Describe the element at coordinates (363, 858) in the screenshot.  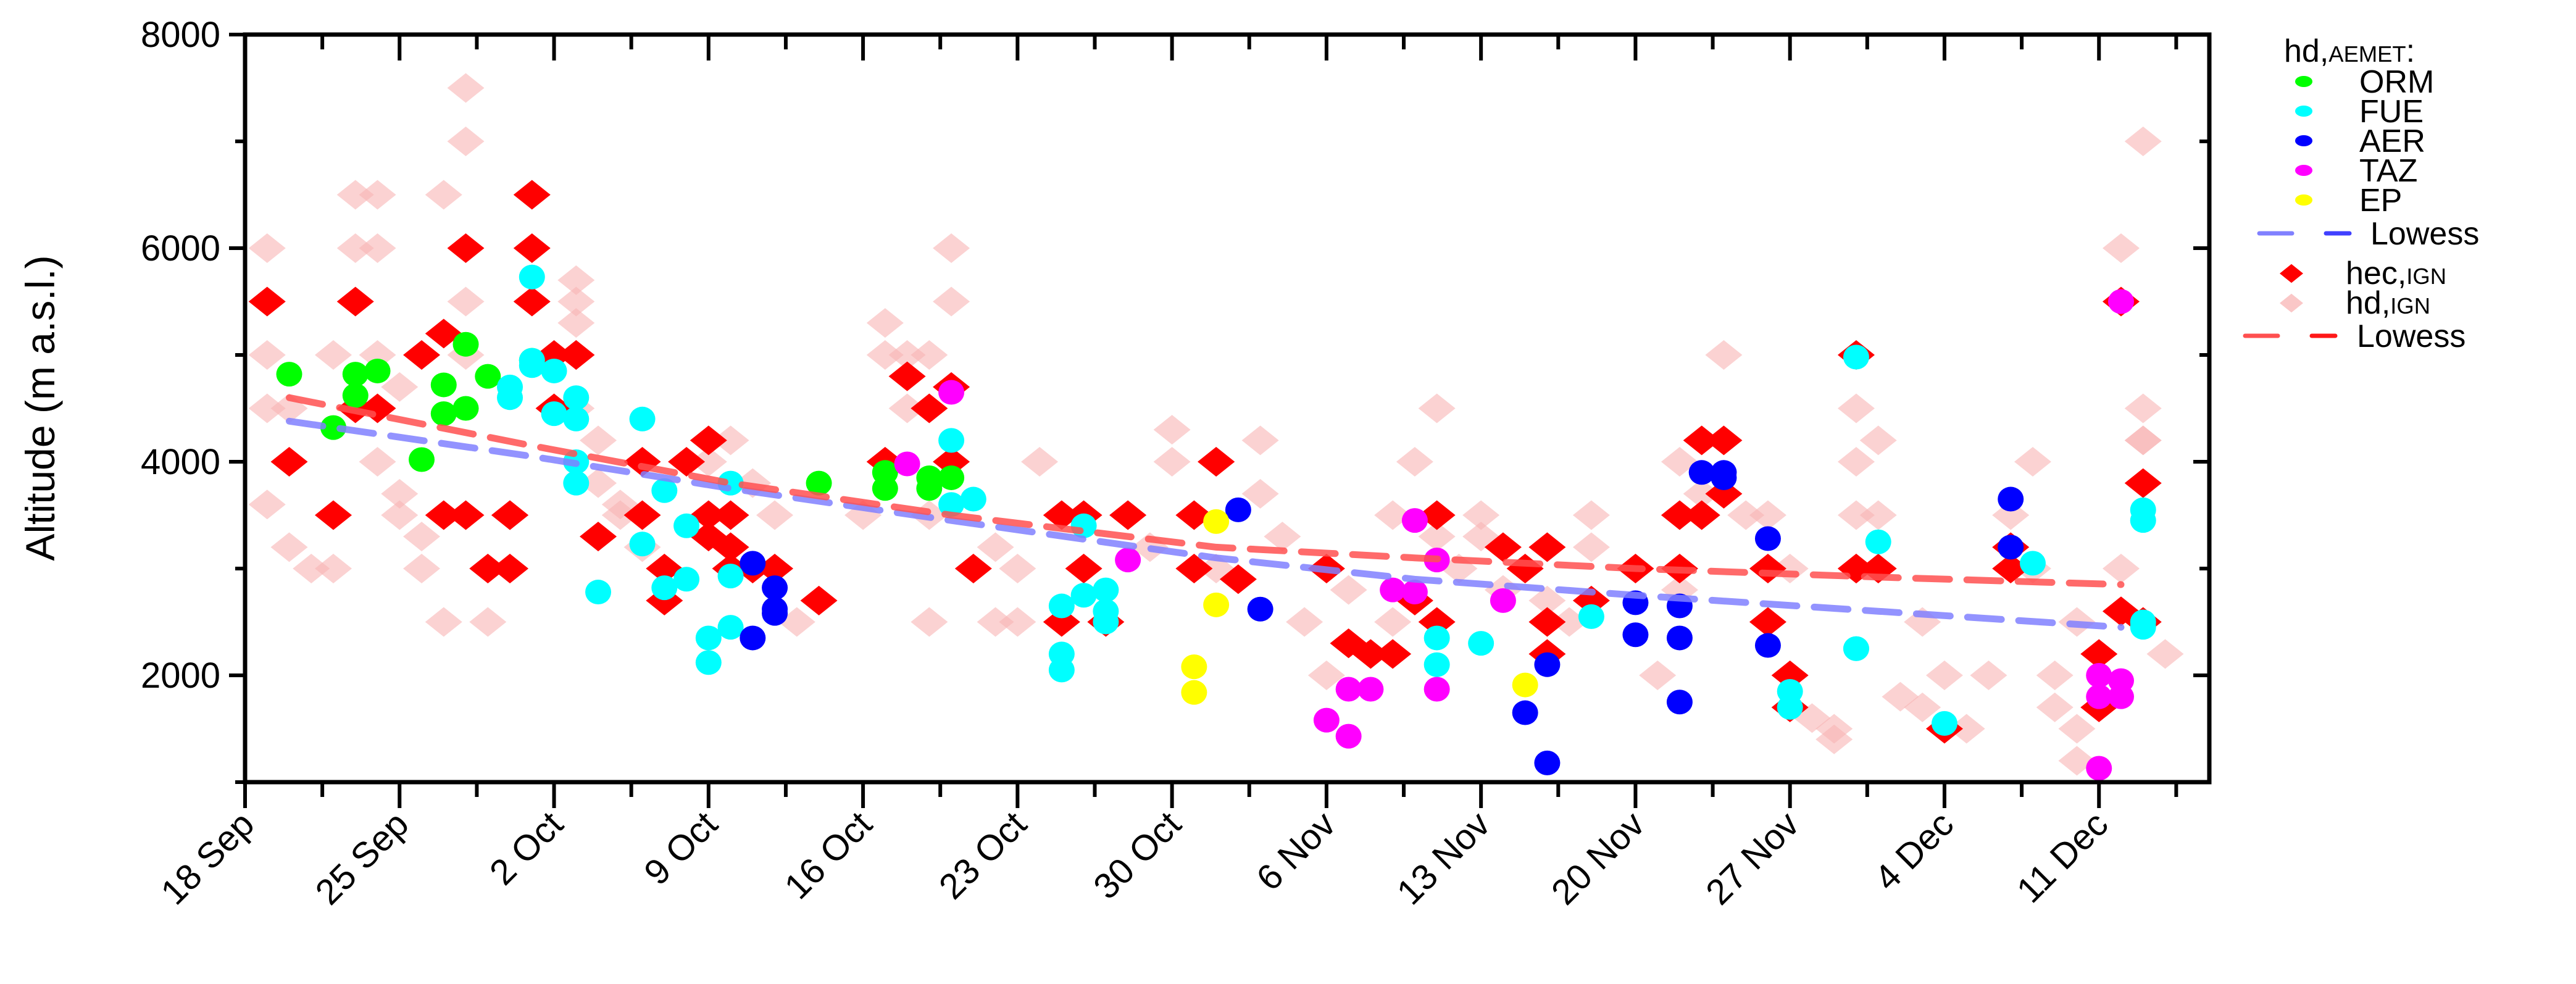
I see `x-tick-label: 25 Sep` at that location.